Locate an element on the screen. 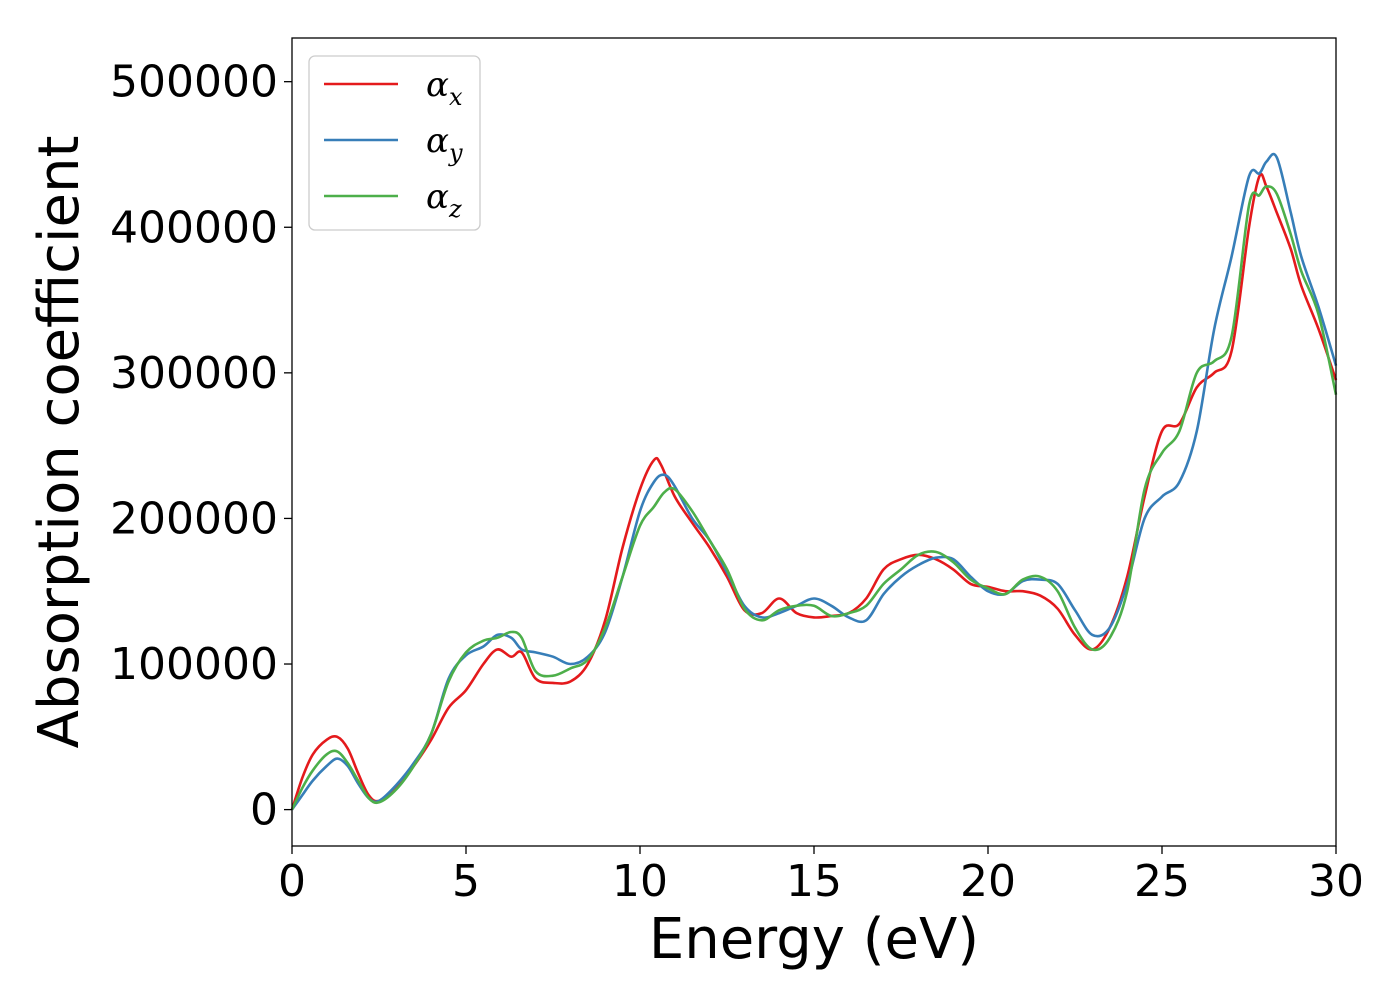 The width and height of the screenshot is (1400, 1000). x-tick-label: 15 is located at coordinates (814, 881).